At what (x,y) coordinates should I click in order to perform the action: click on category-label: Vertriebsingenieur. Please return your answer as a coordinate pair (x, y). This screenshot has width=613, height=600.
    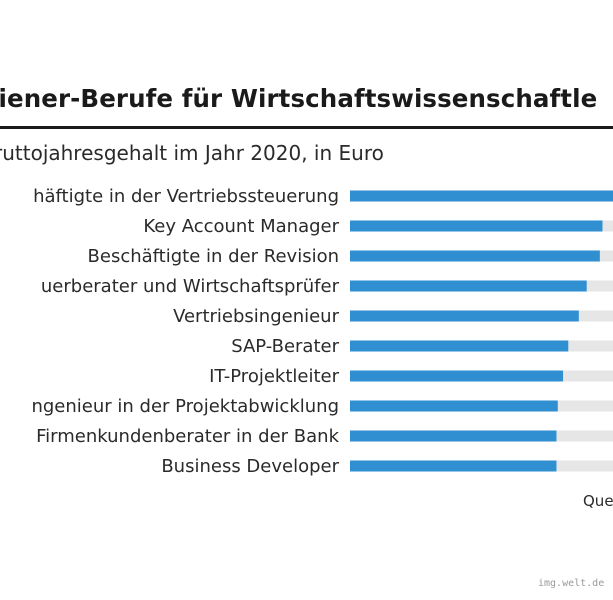
    Looking at the image, I should click on (256, 316).